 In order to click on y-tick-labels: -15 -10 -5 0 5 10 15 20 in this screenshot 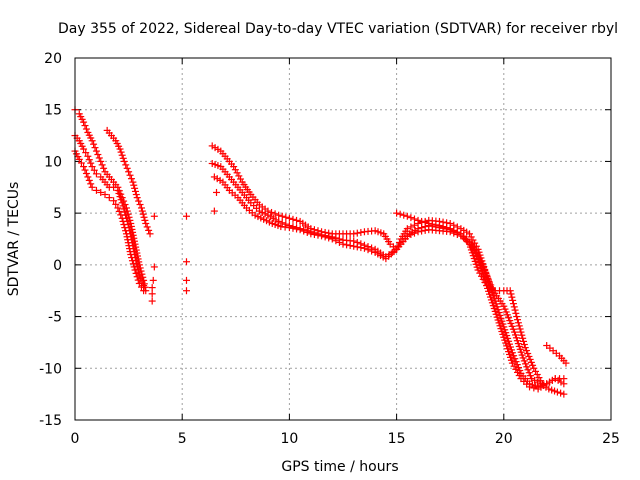, I will do `click(50, 240)`.